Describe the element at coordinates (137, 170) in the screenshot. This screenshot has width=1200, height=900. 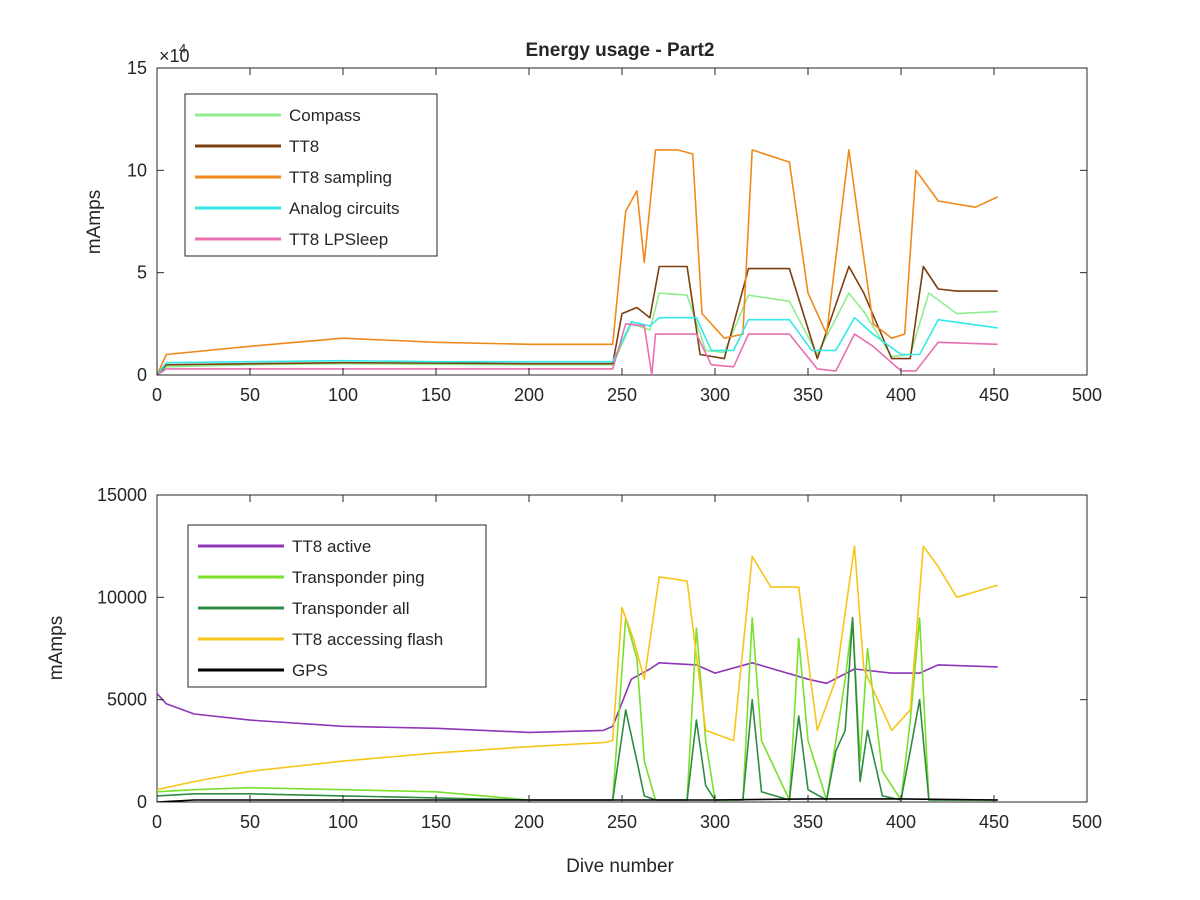
I see `y-tick-label: 10` at that location.